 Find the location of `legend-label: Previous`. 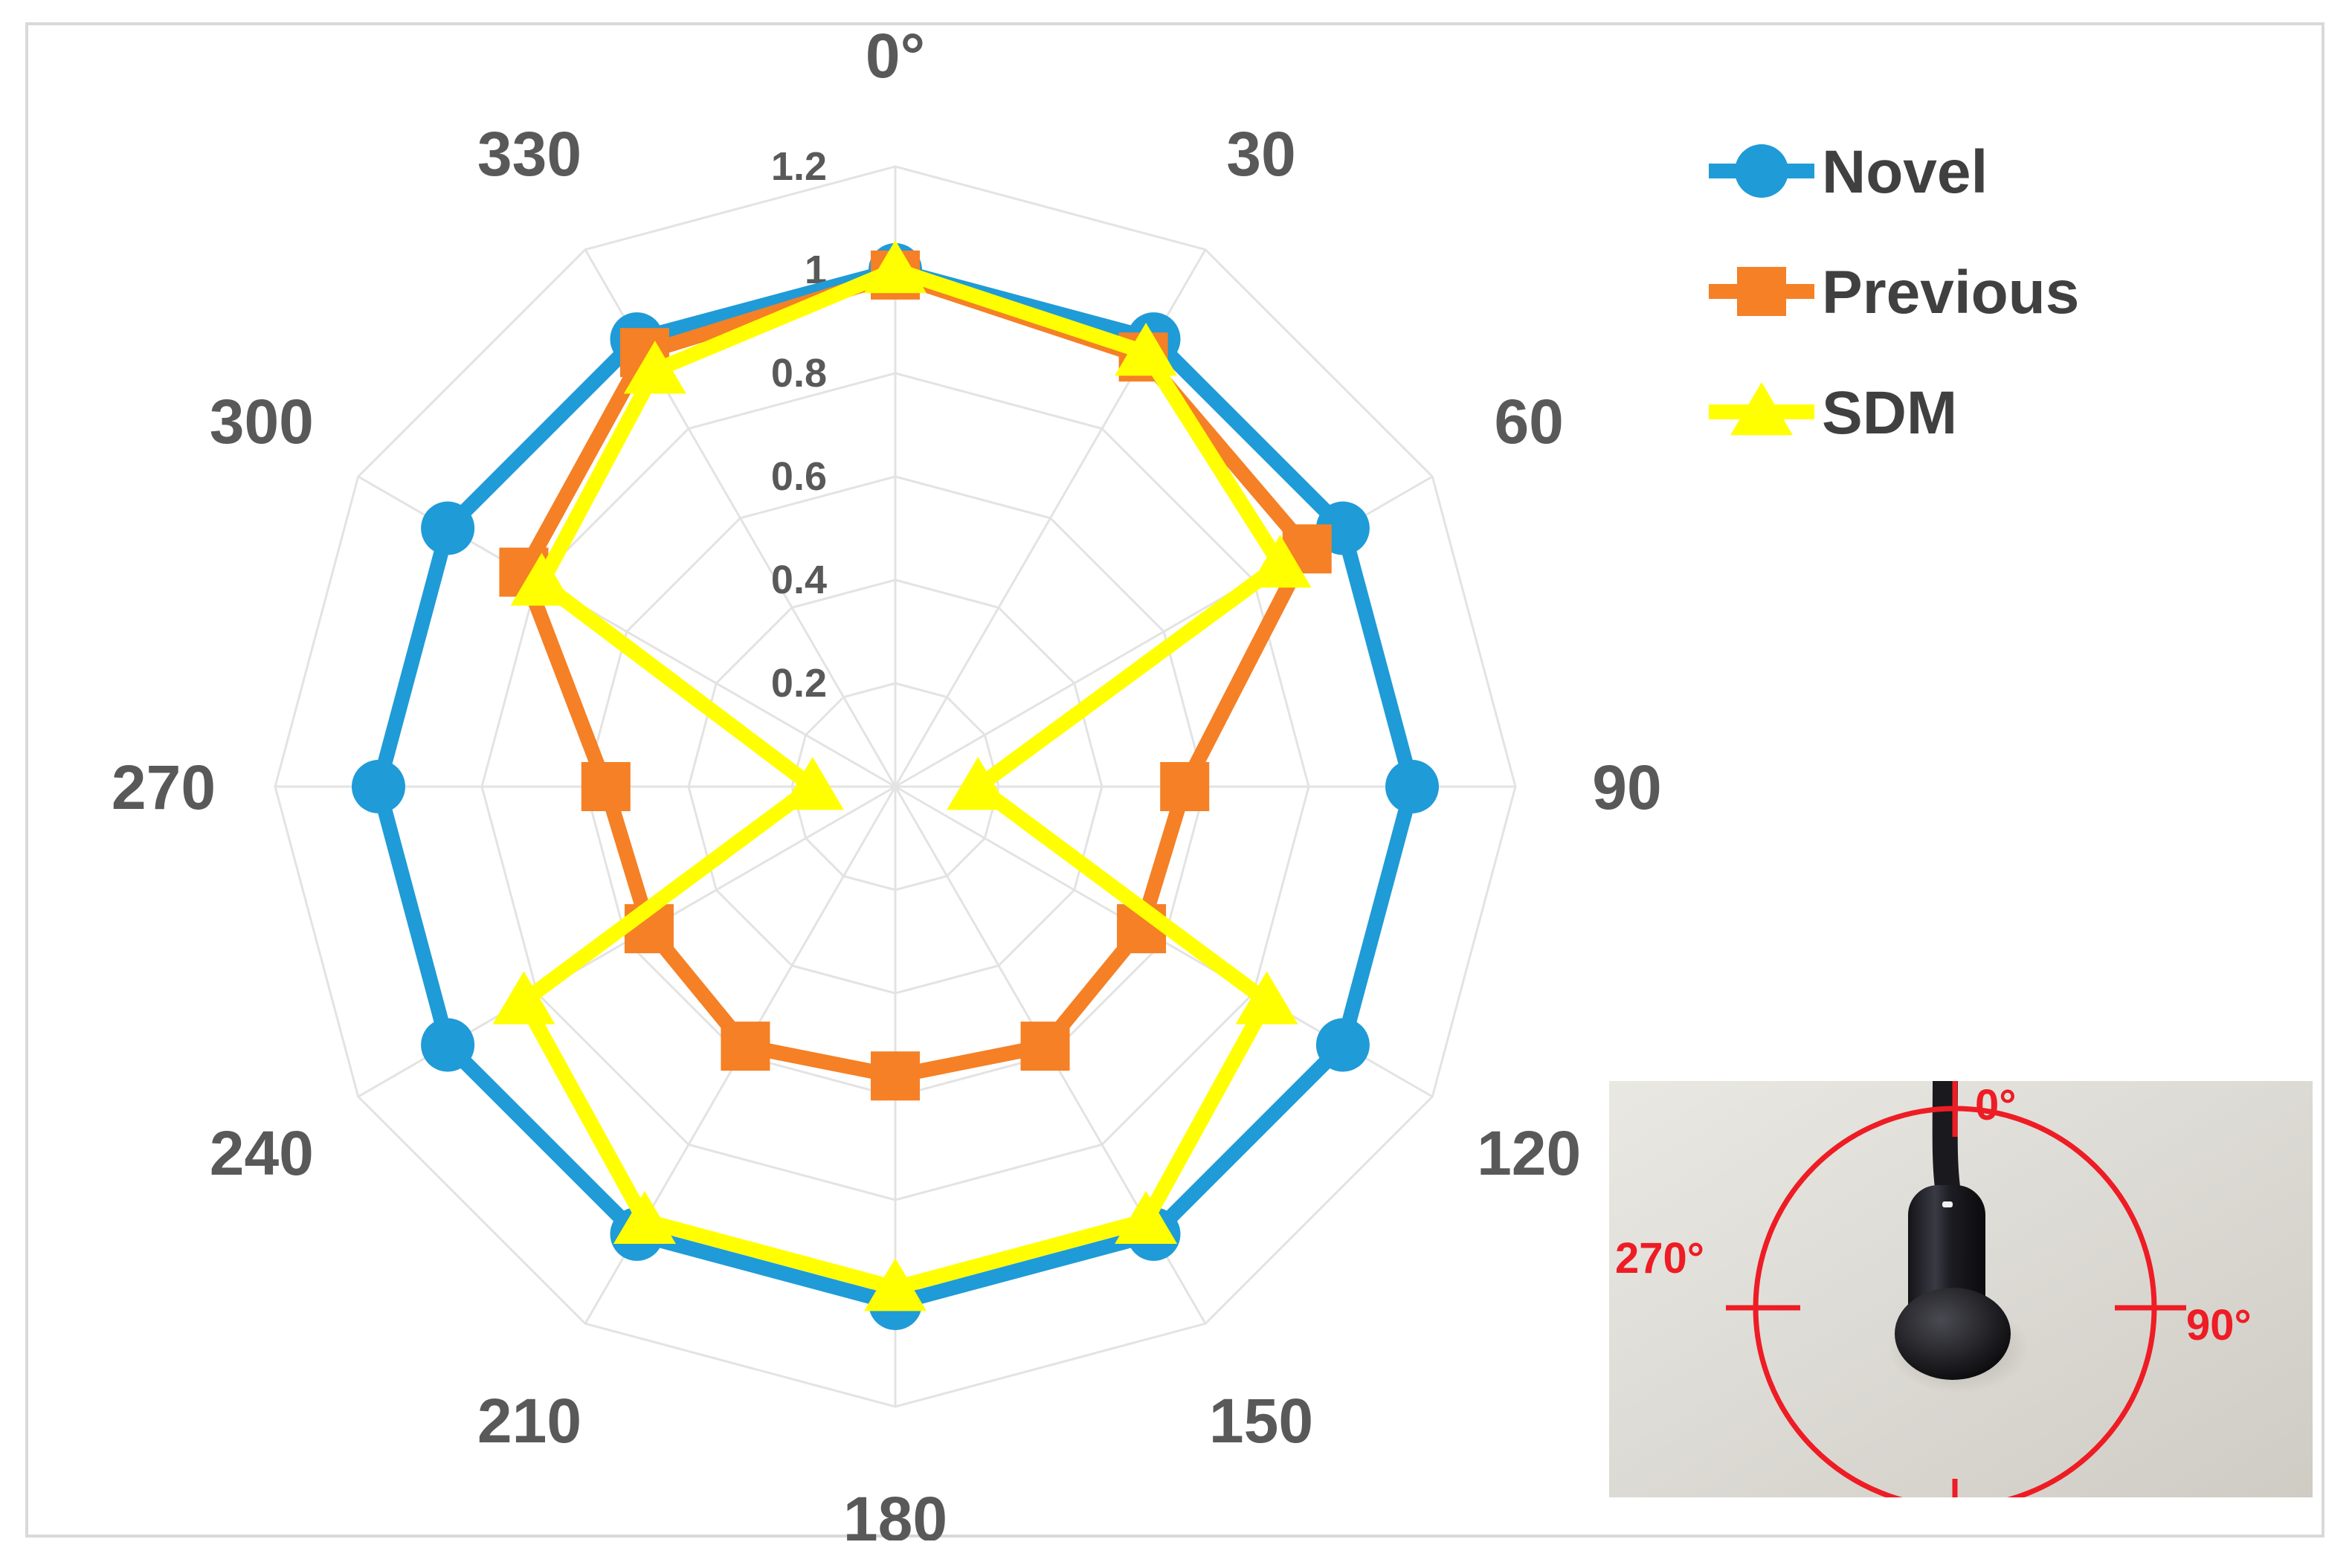

legend-label: Previous is located at coordinates (1950, 292).